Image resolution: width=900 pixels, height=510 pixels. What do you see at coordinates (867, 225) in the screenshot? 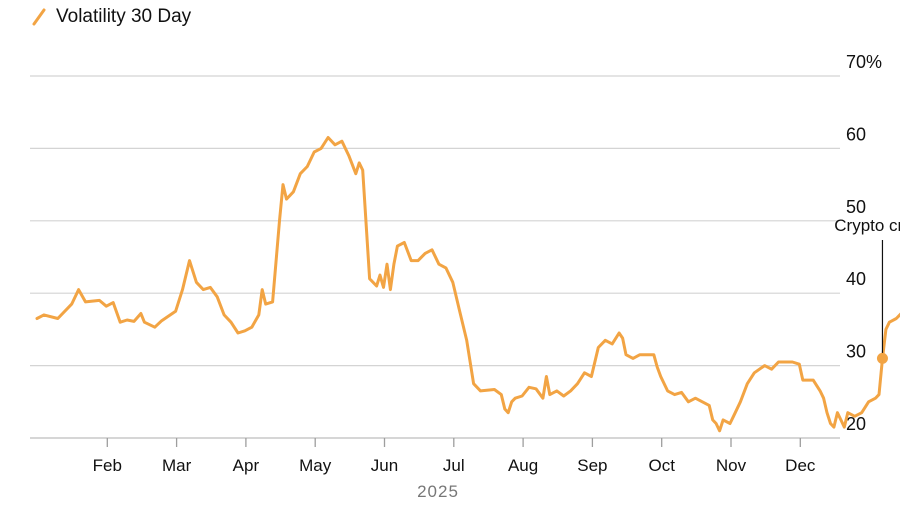
I see `annotation-label: Crypto crash` at bounding box center [867, 225].